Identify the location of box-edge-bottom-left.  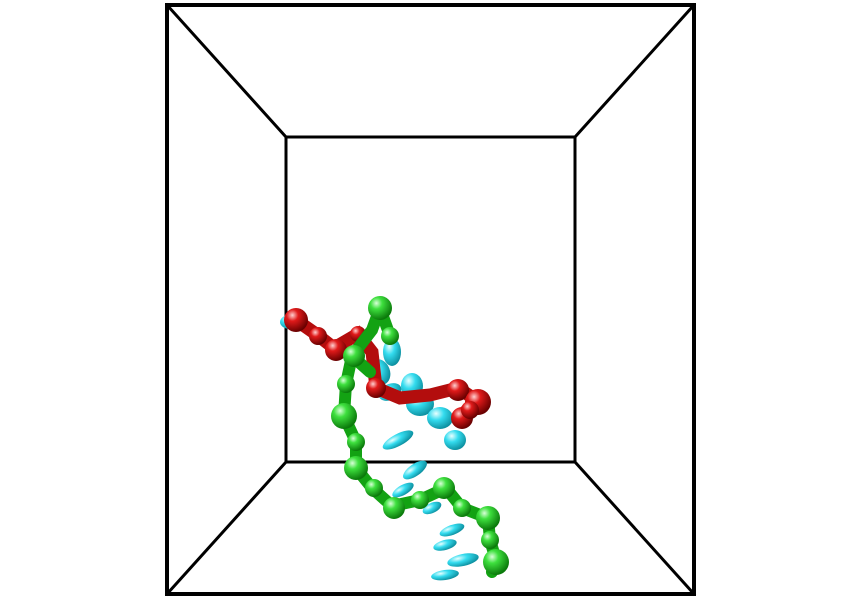
(226, 528).